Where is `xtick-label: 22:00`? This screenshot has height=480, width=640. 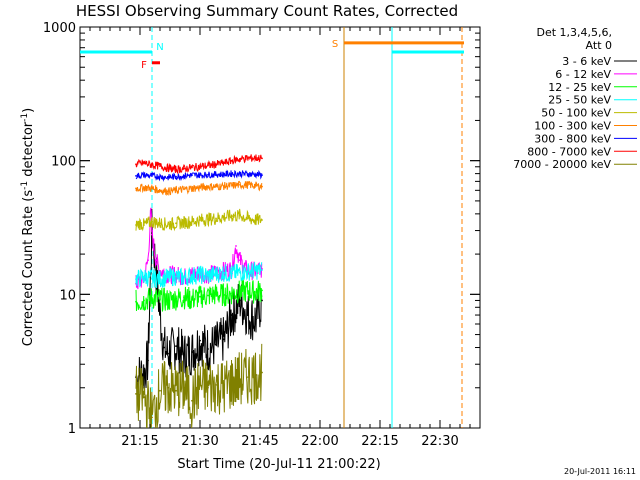
xtick-label: 22:00 is located at coordinates (319, 441).